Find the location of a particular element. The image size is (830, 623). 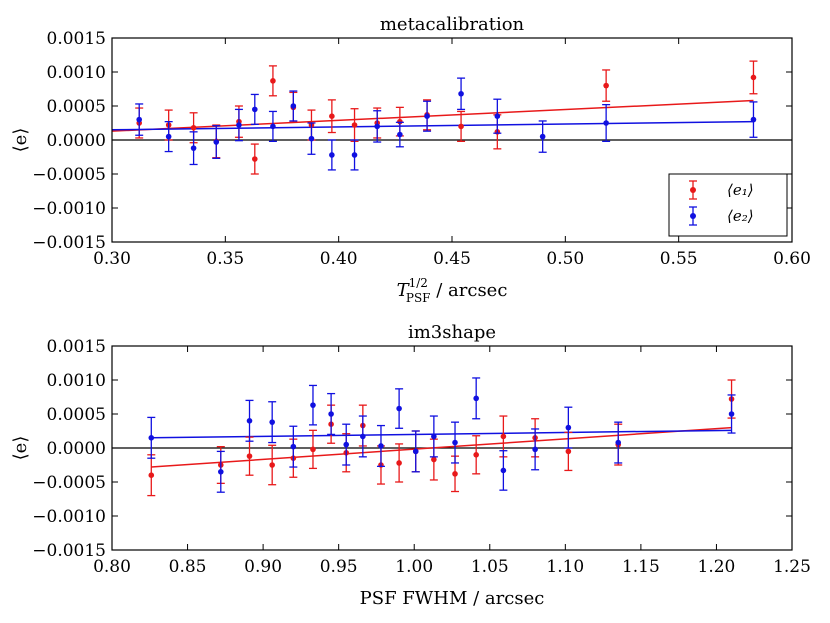

x-tick-label: 0.85 is located at coordinates (188, 567).